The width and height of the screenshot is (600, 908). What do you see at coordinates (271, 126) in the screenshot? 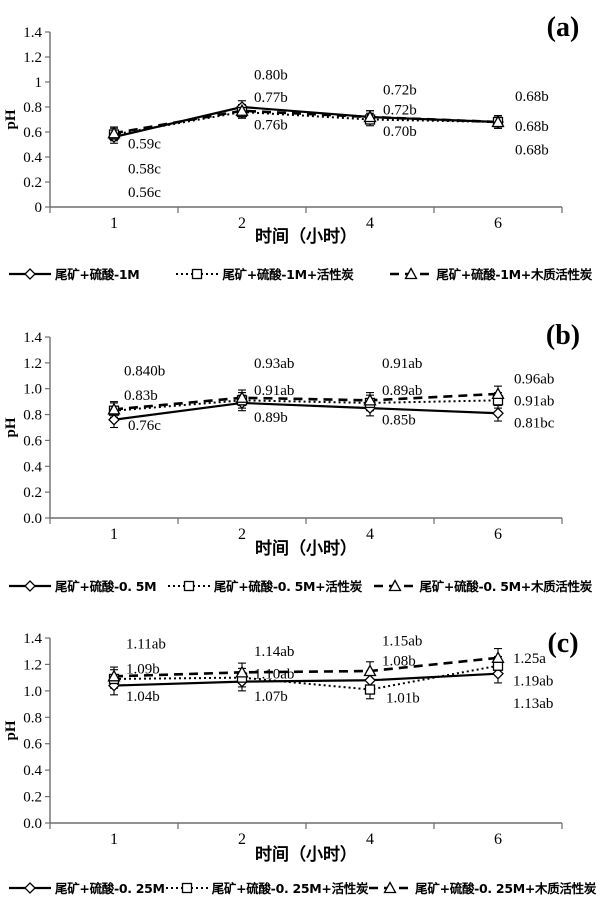
I see `data-label: 0.76b` at bounding box center [271, 126].